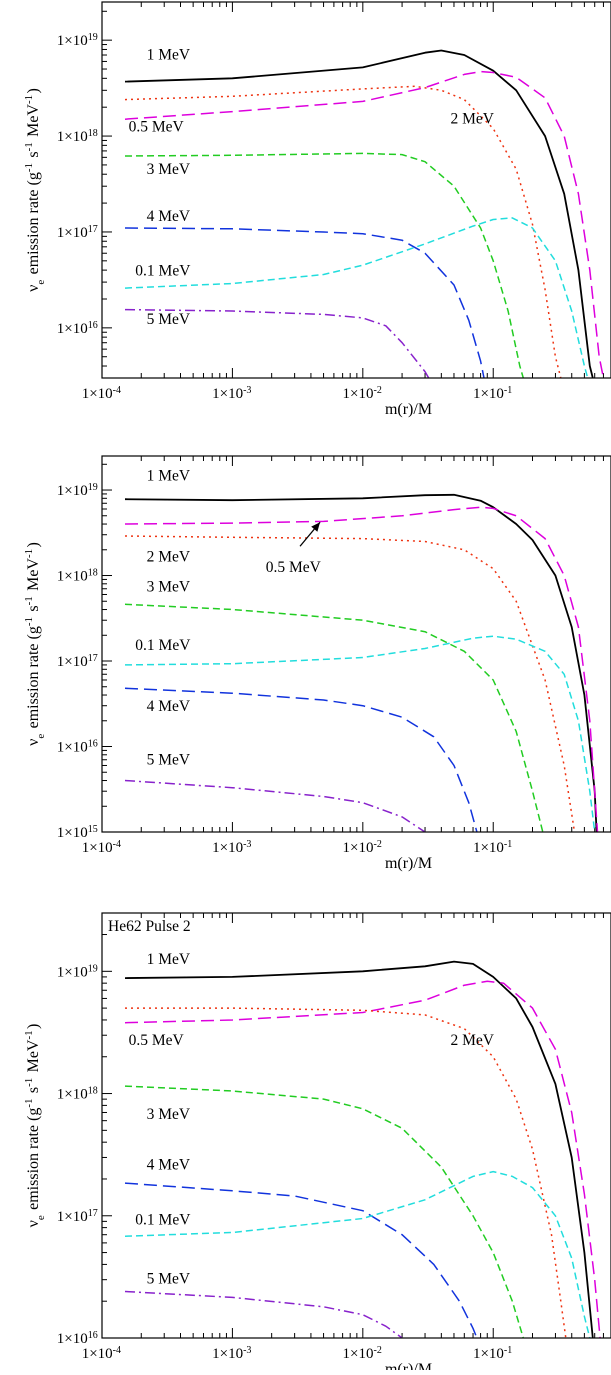  Describe the element at coordinates (78, 833) in the screenshot. I see `y-tick-label: 1×10¹⁵` at that location.